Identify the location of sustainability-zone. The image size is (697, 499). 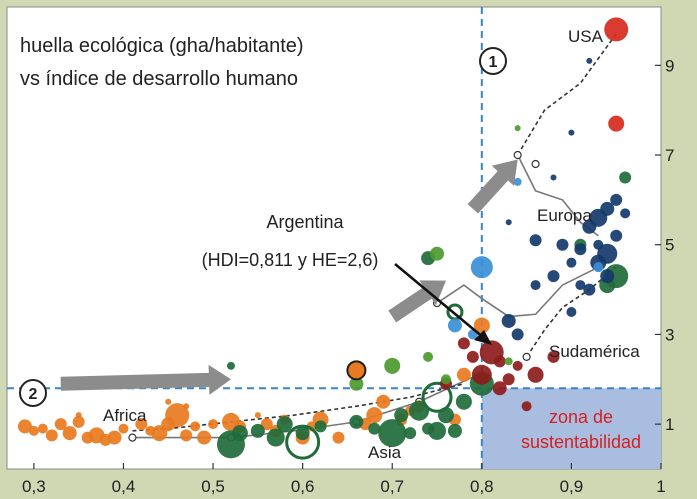
(571, 428).